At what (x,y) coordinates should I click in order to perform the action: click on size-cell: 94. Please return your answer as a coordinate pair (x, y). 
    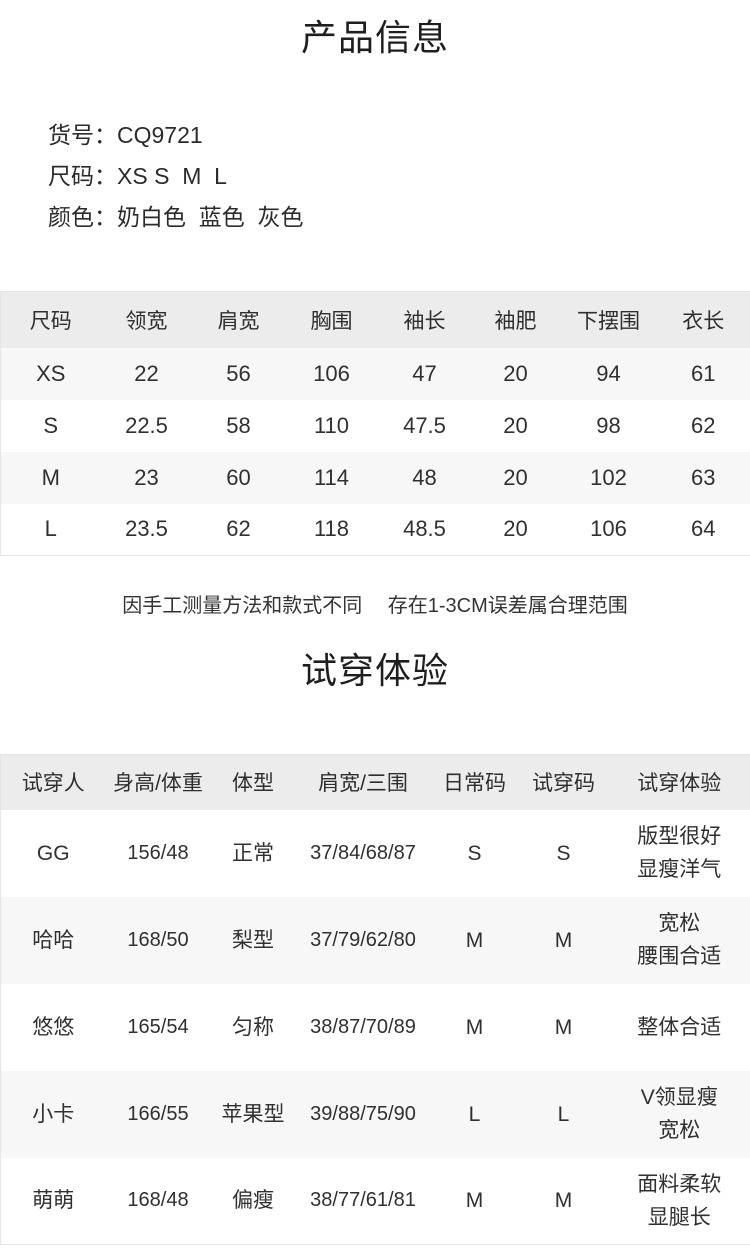
    Looking at the image, I should click on (608, 373).